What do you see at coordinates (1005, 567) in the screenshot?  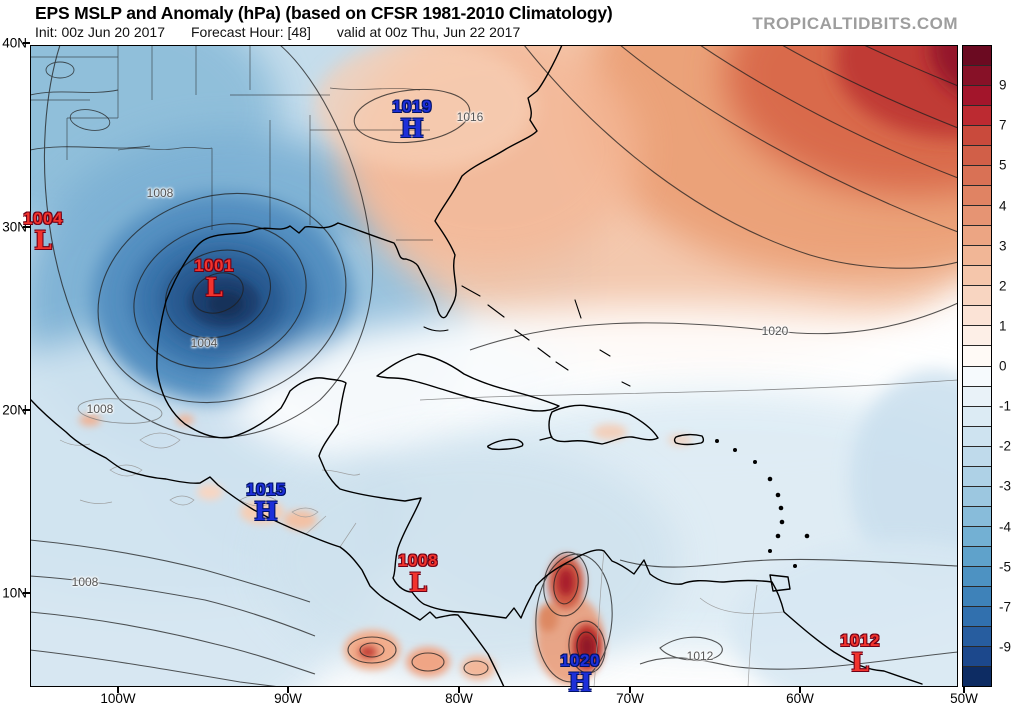 I see `colorbar-tick-label: -5` at bounding box center [1005, 567].